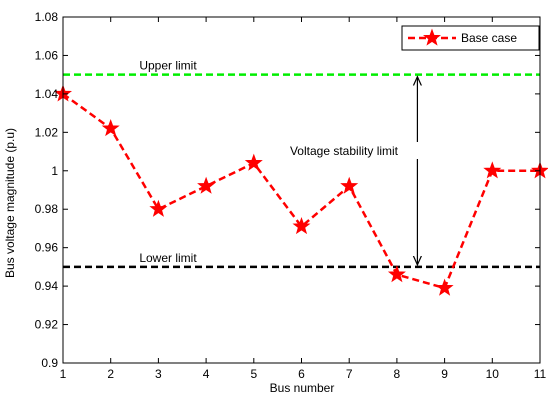  Describe the element at coordinates (47, 209) in the screenshot. I see `y-tick-label: 0.98` at that location.